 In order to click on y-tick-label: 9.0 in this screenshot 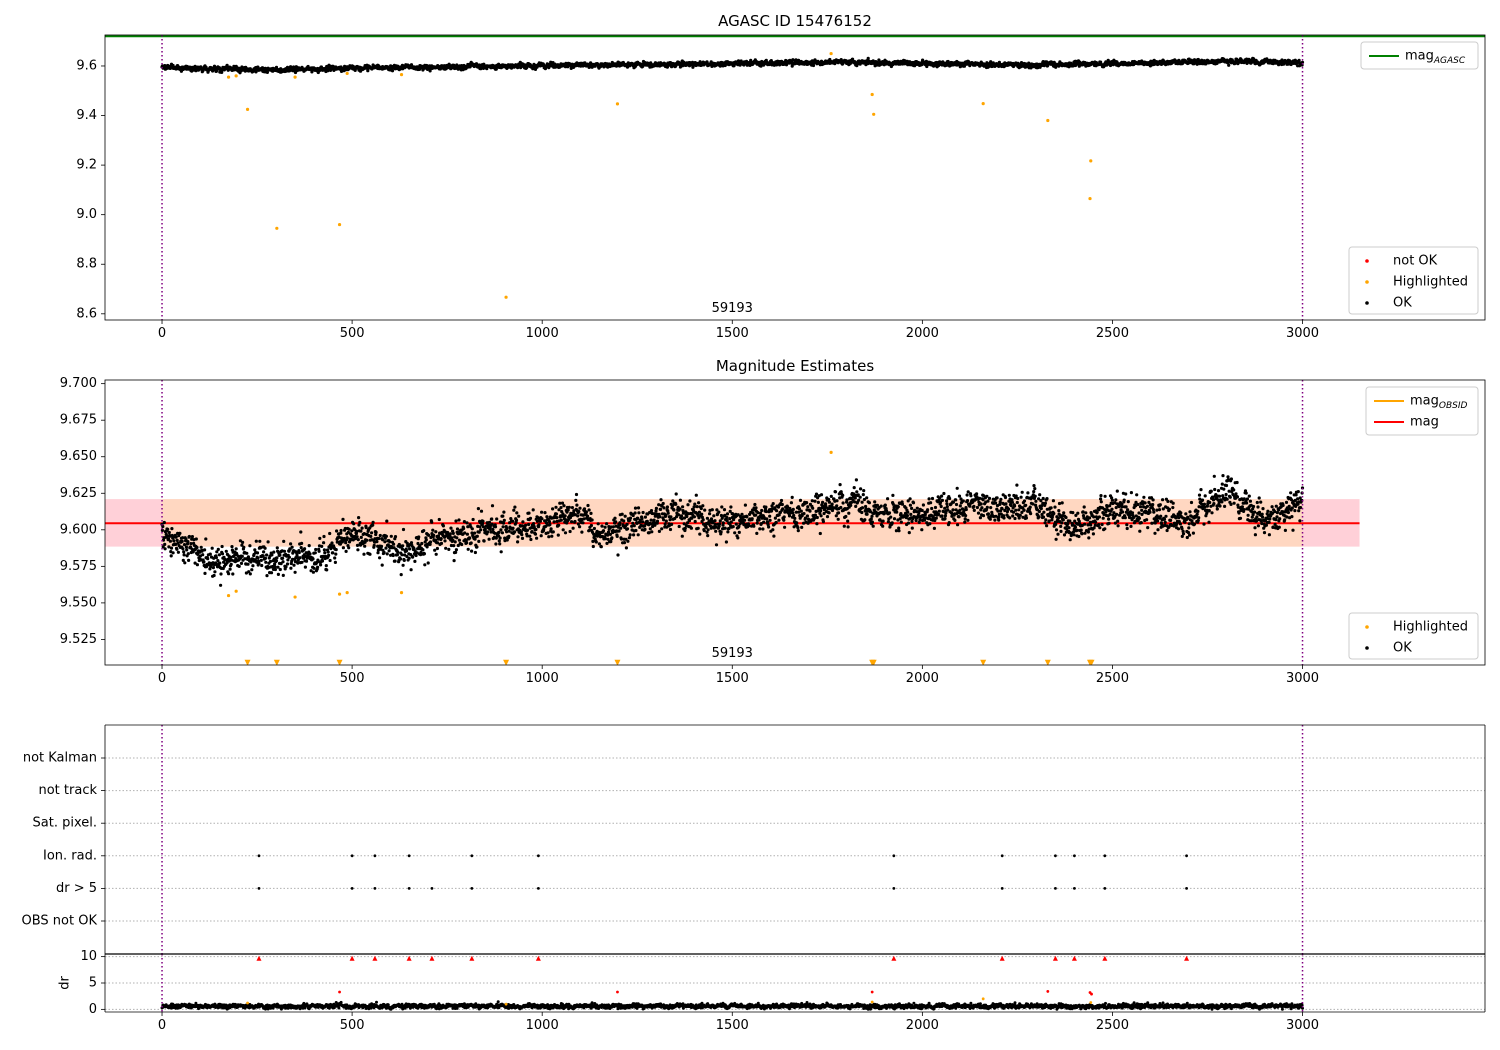, I will do `click(86, 214)`.